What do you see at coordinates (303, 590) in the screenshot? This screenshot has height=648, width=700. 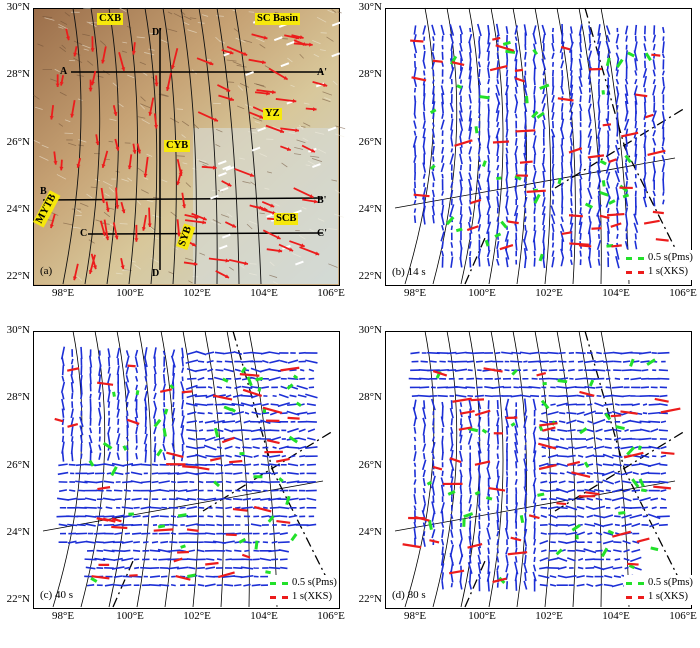 I see `legend-c: 0.5 s(Pms) 1 s(XKS)` at bounding box center [303, 590].